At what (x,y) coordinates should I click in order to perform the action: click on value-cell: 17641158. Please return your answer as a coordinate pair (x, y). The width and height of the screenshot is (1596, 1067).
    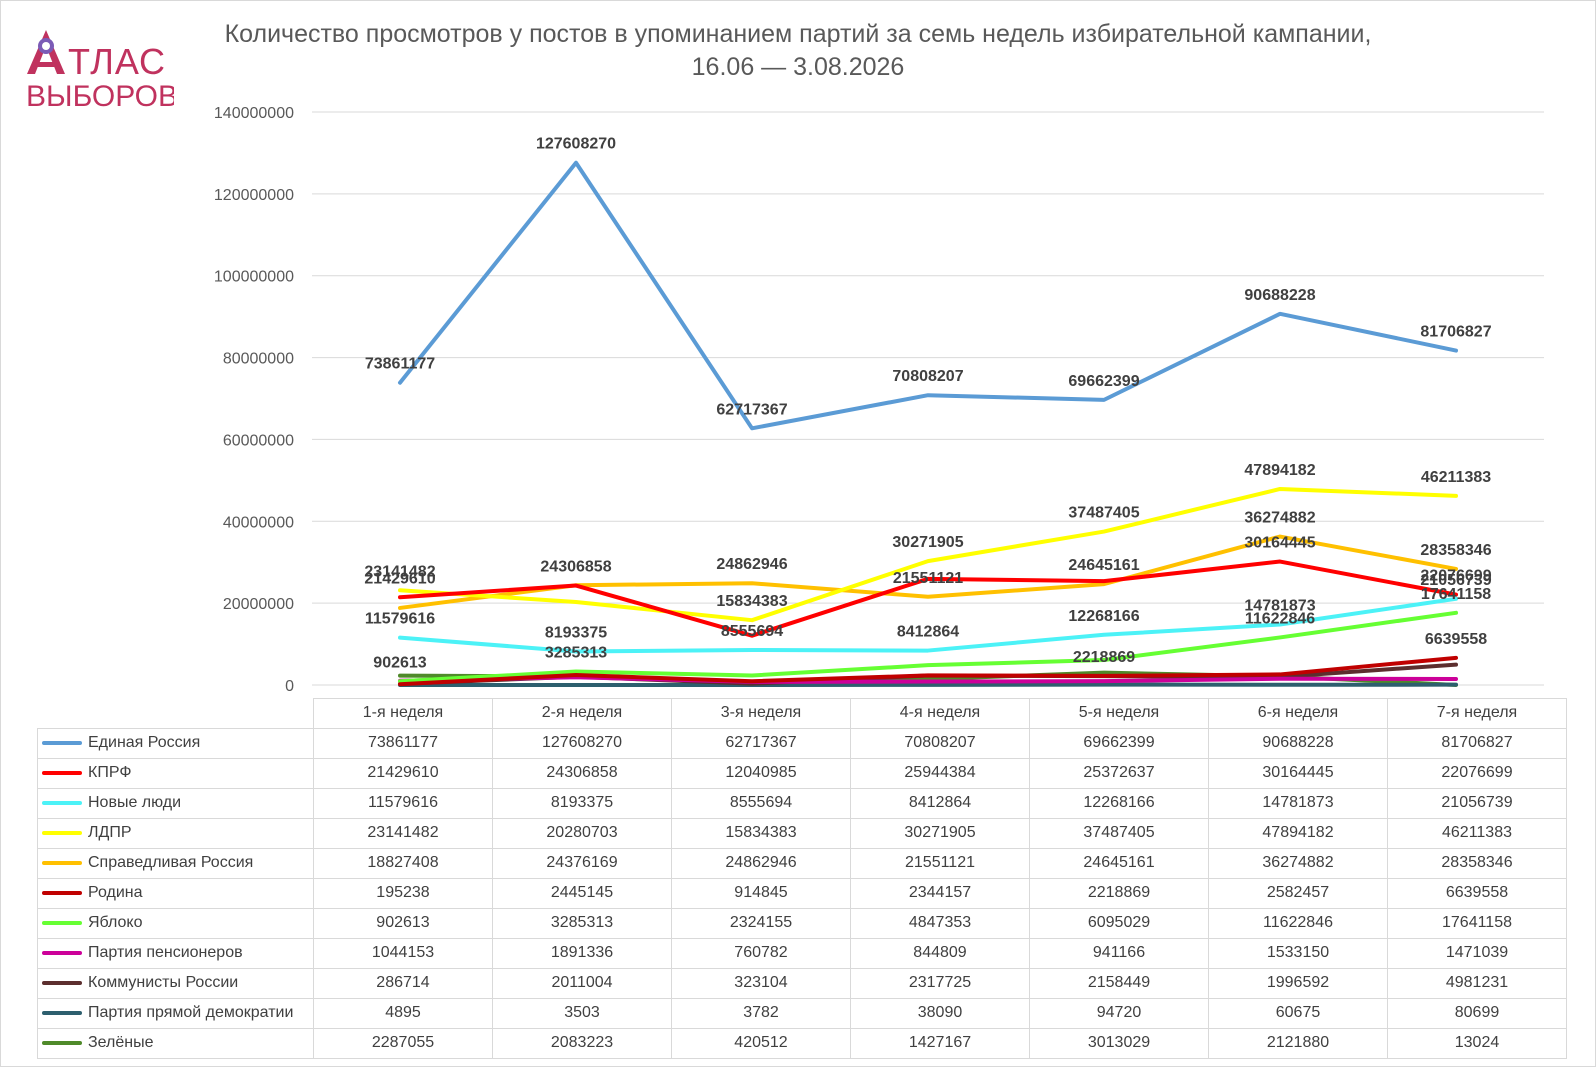
    Looking at the image, I should click on (1477, 923).